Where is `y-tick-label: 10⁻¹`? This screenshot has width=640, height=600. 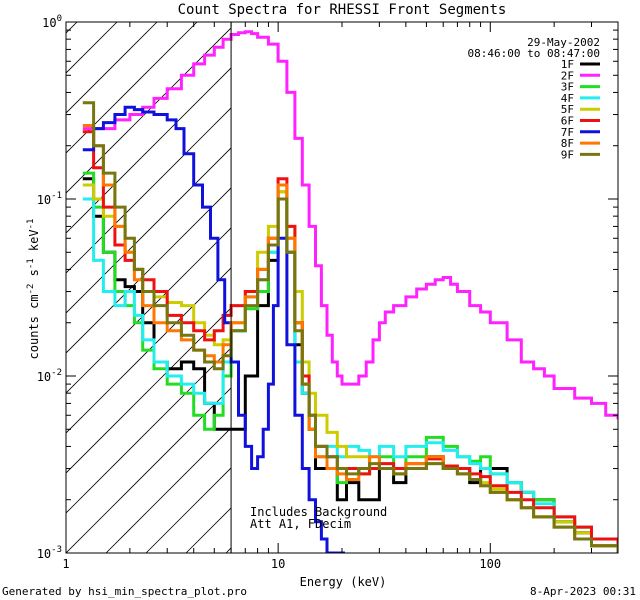
y-tick-label: 10⁻¹ is located at coordinates (49, 199).